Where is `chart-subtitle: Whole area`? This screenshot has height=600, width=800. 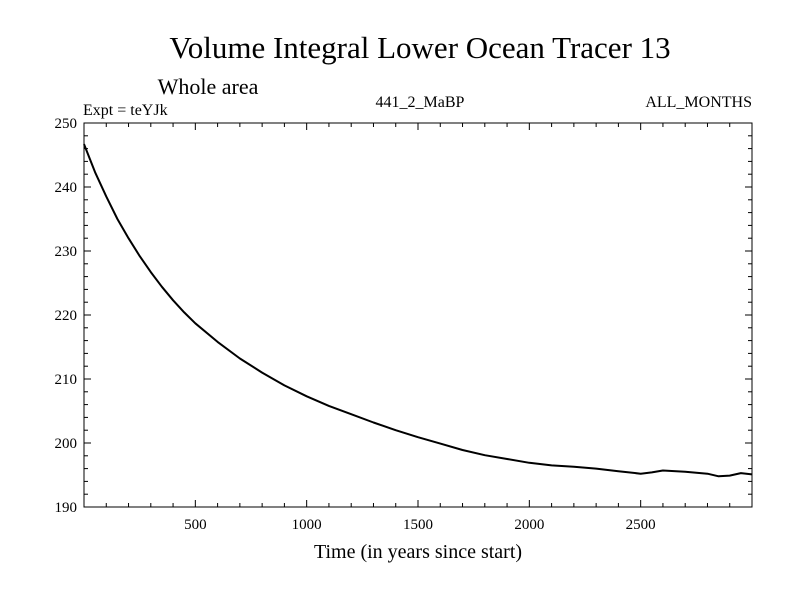
chart-subtitle: Whole area is located at coordinates (208, 86).